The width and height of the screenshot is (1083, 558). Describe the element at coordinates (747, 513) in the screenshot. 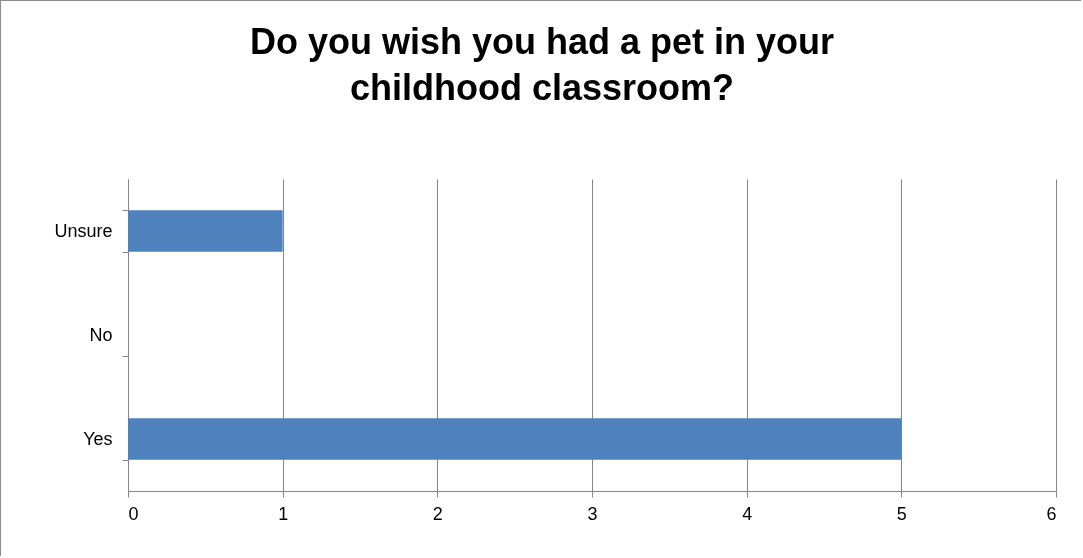

I see `x-tick-label: 4` at that location.